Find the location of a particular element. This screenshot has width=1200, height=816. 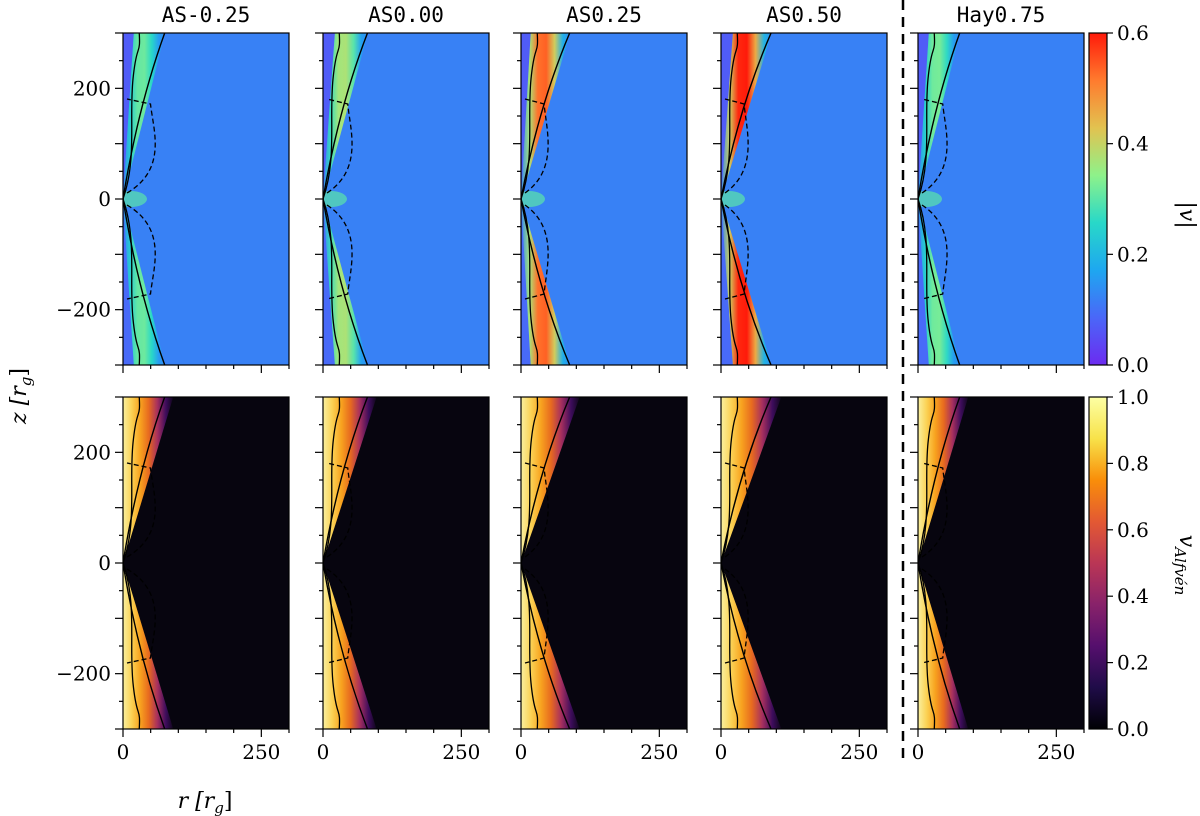

cbar-tick-label: 1.0 is located at coordinates (1133, 397).